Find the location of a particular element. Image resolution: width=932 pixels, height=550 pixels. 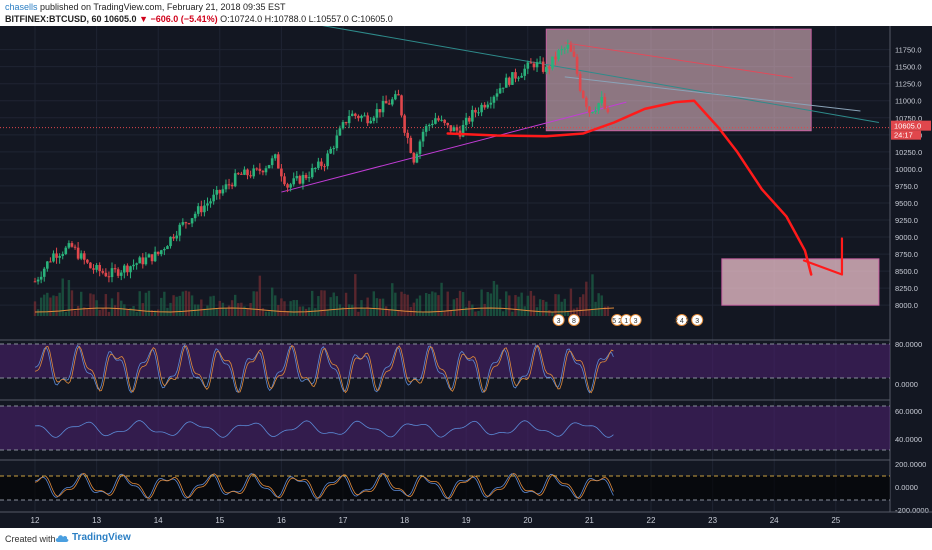

event-badge-label: 1 is located at coordinates (626, 321).